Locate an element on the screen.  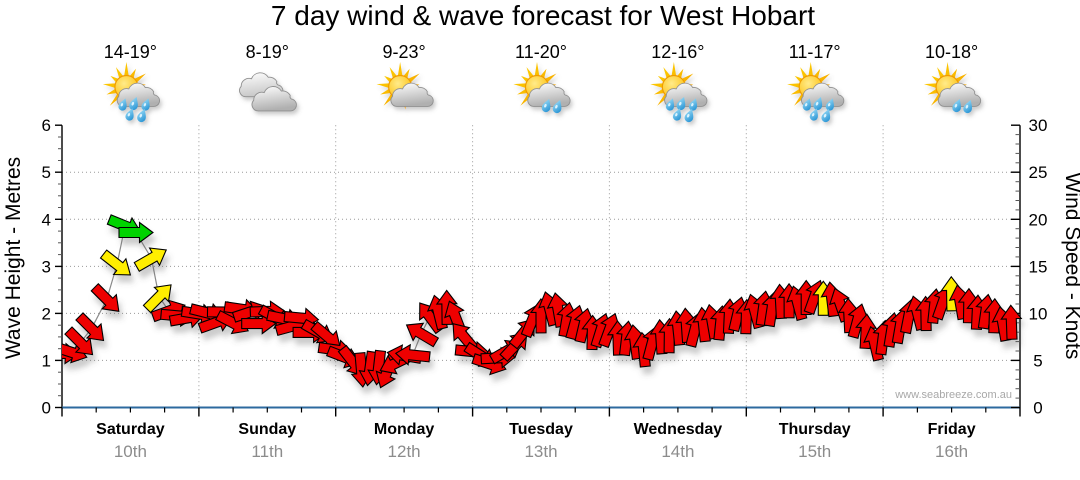
svg-text: Wind Speed - Knots is located at coordinates (1070, 266).